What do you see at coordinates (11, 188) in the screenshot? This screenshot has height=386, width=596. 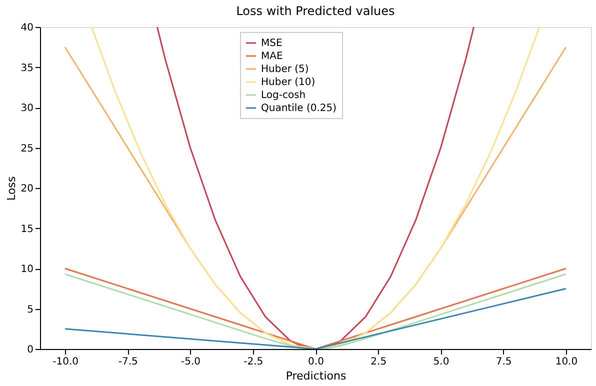 I see `y-axis-title: Loss` at bounding box center [11, 188].